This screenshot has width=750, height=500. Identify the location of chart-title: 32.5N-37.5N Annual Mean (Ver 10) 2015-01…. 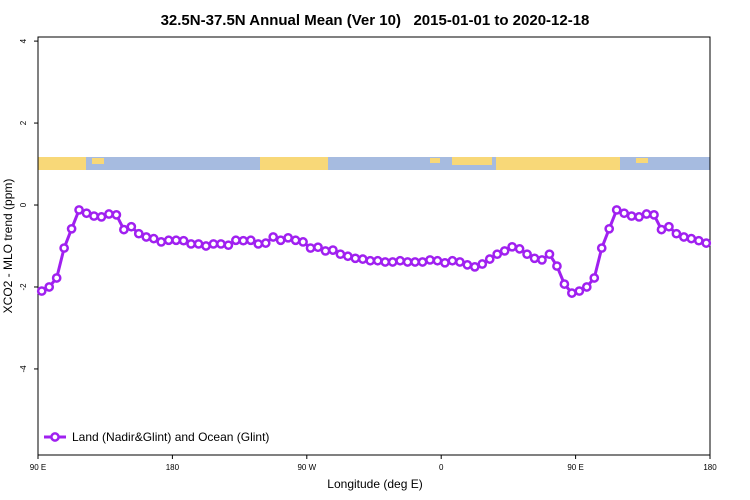
(375, 20).